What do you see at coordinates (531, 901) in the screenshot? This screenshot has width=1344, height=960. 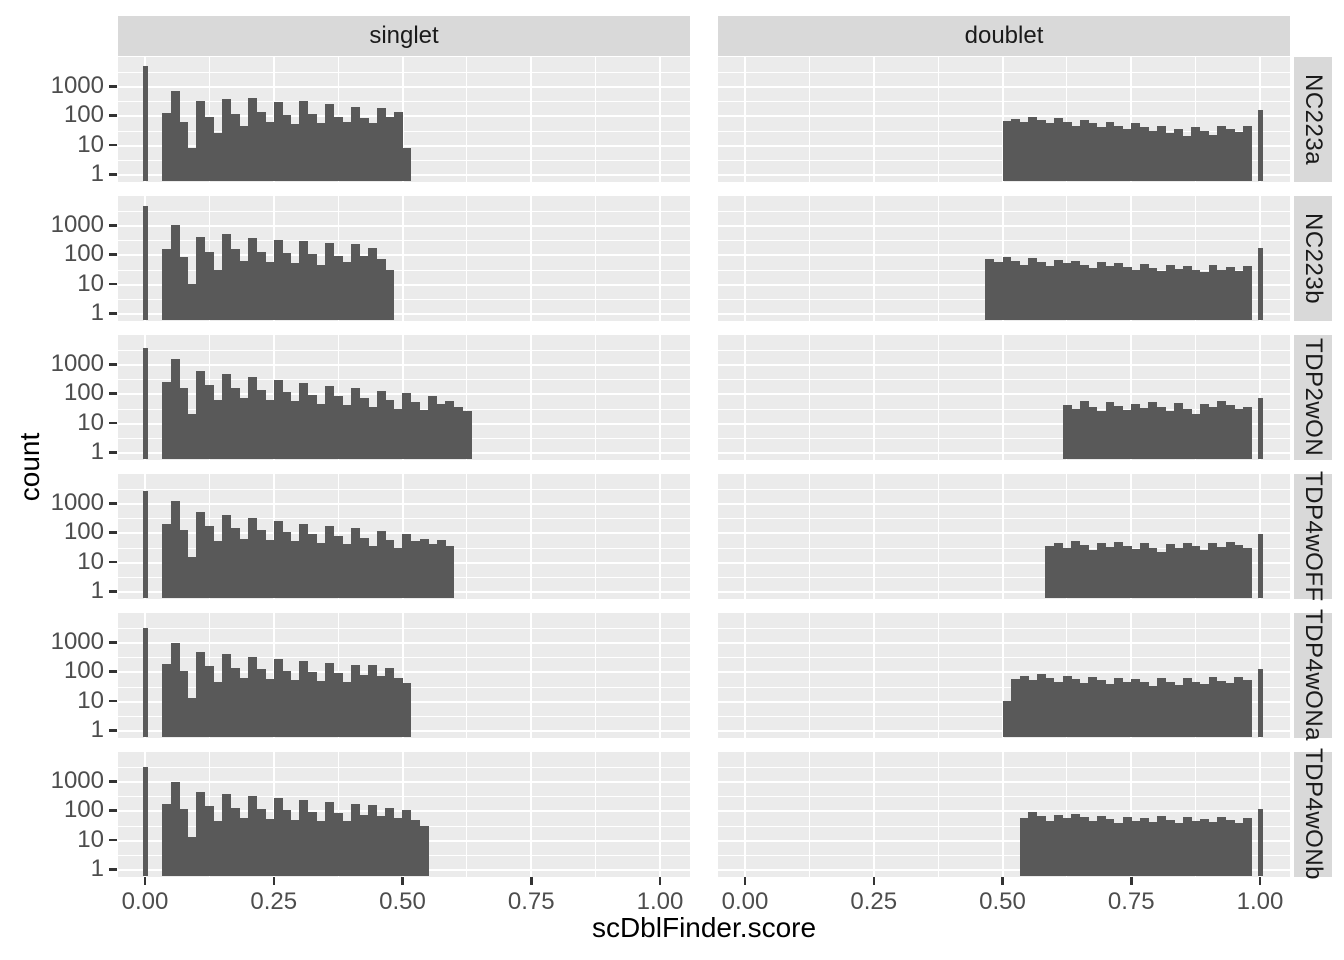 I see `x-tick-label: 0.75` at bounding box center [531, 901].